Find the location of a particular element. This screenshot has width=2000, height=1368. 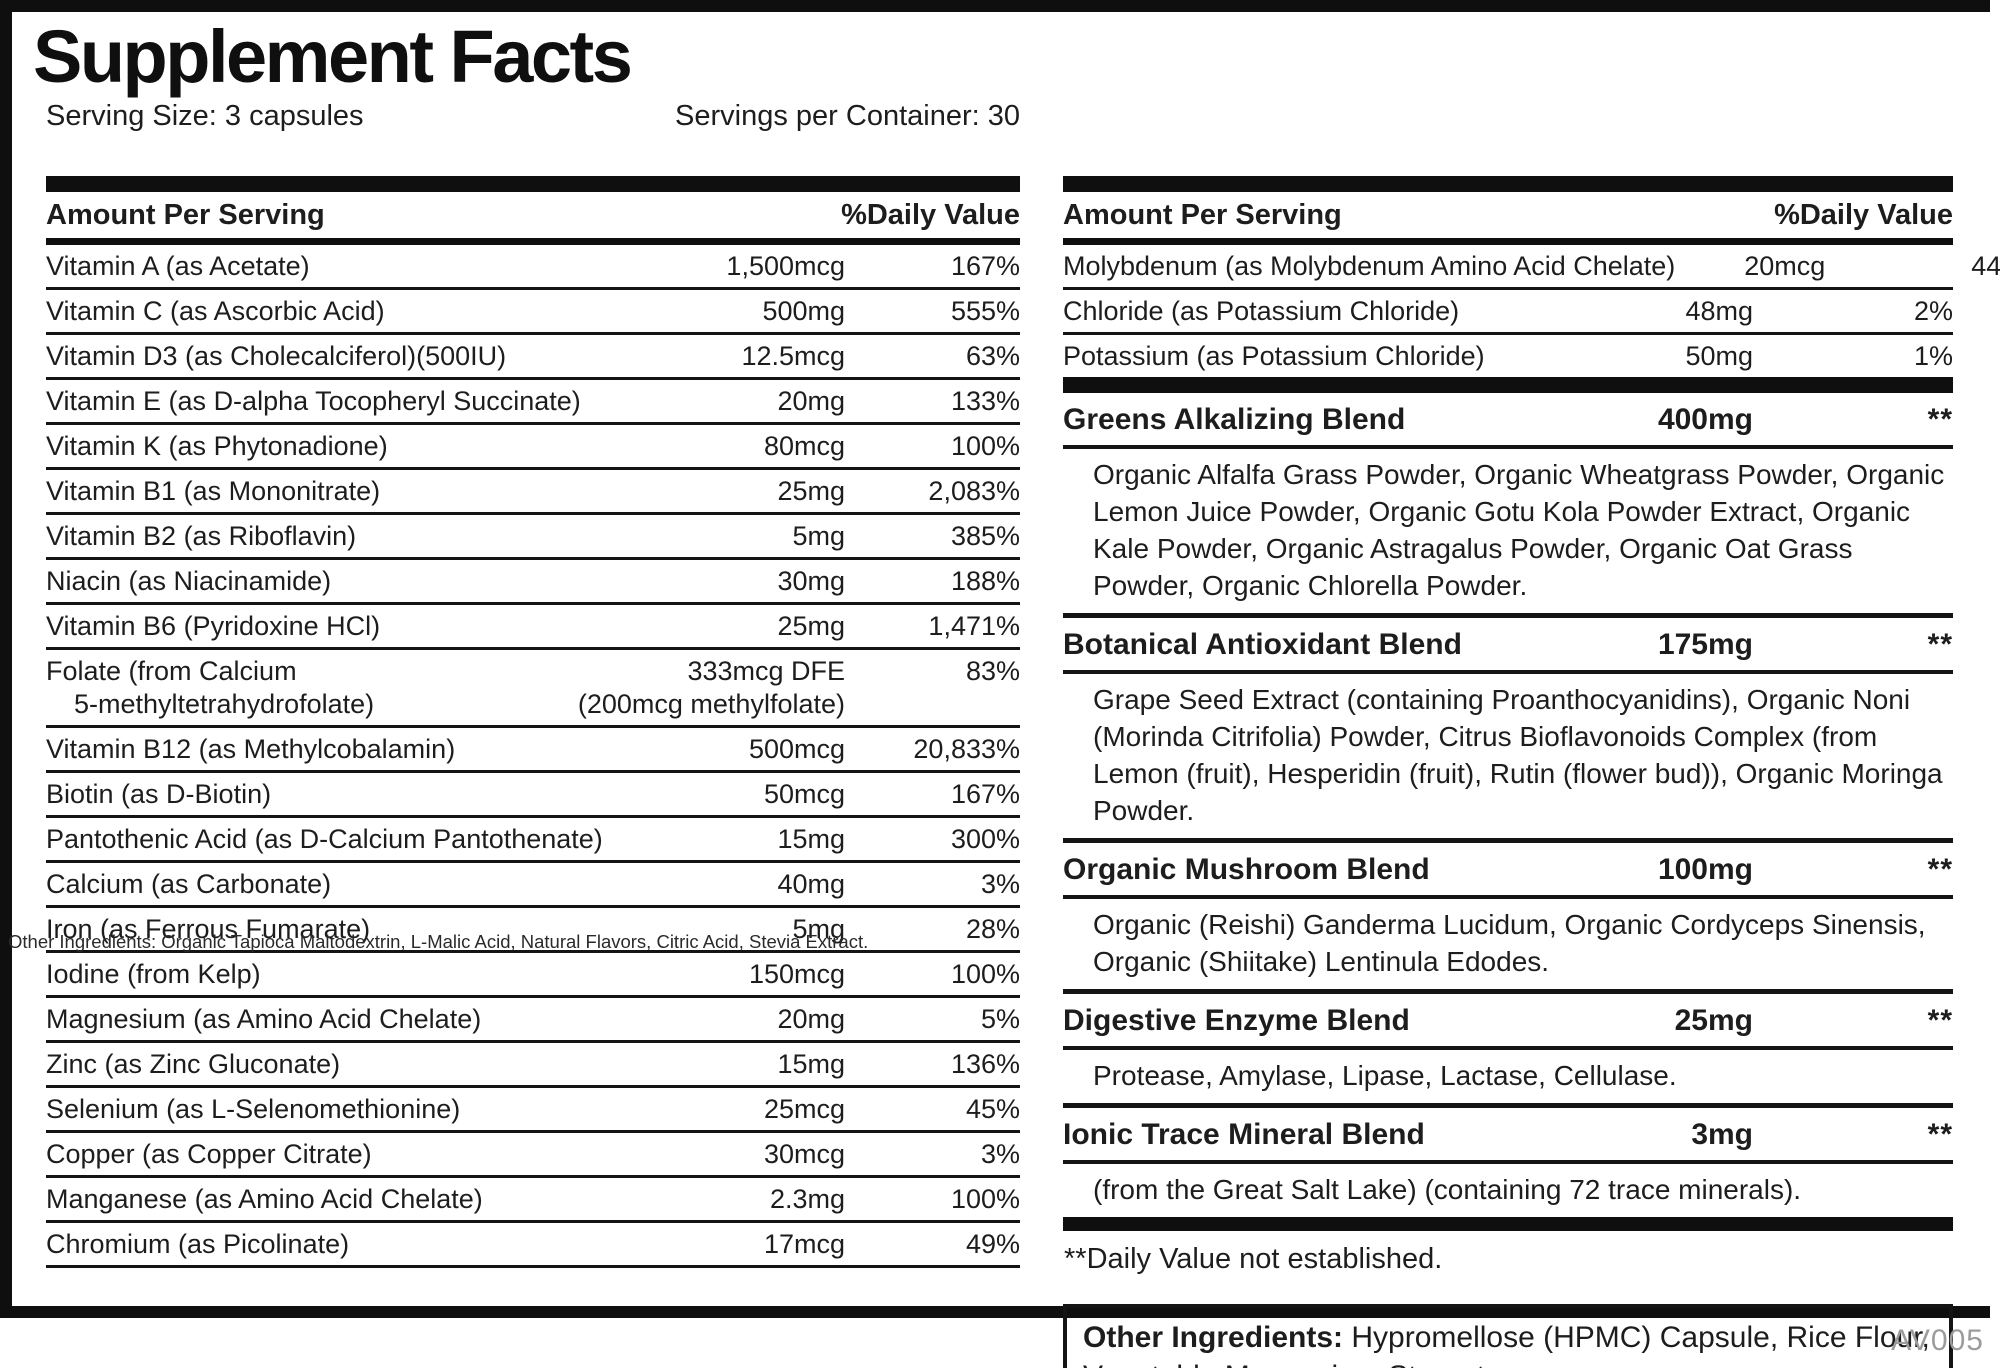

nutrient-row: Vitamin B1 (as Mononitrate) 25mg 2,083% is located at coordinates (533, 492).